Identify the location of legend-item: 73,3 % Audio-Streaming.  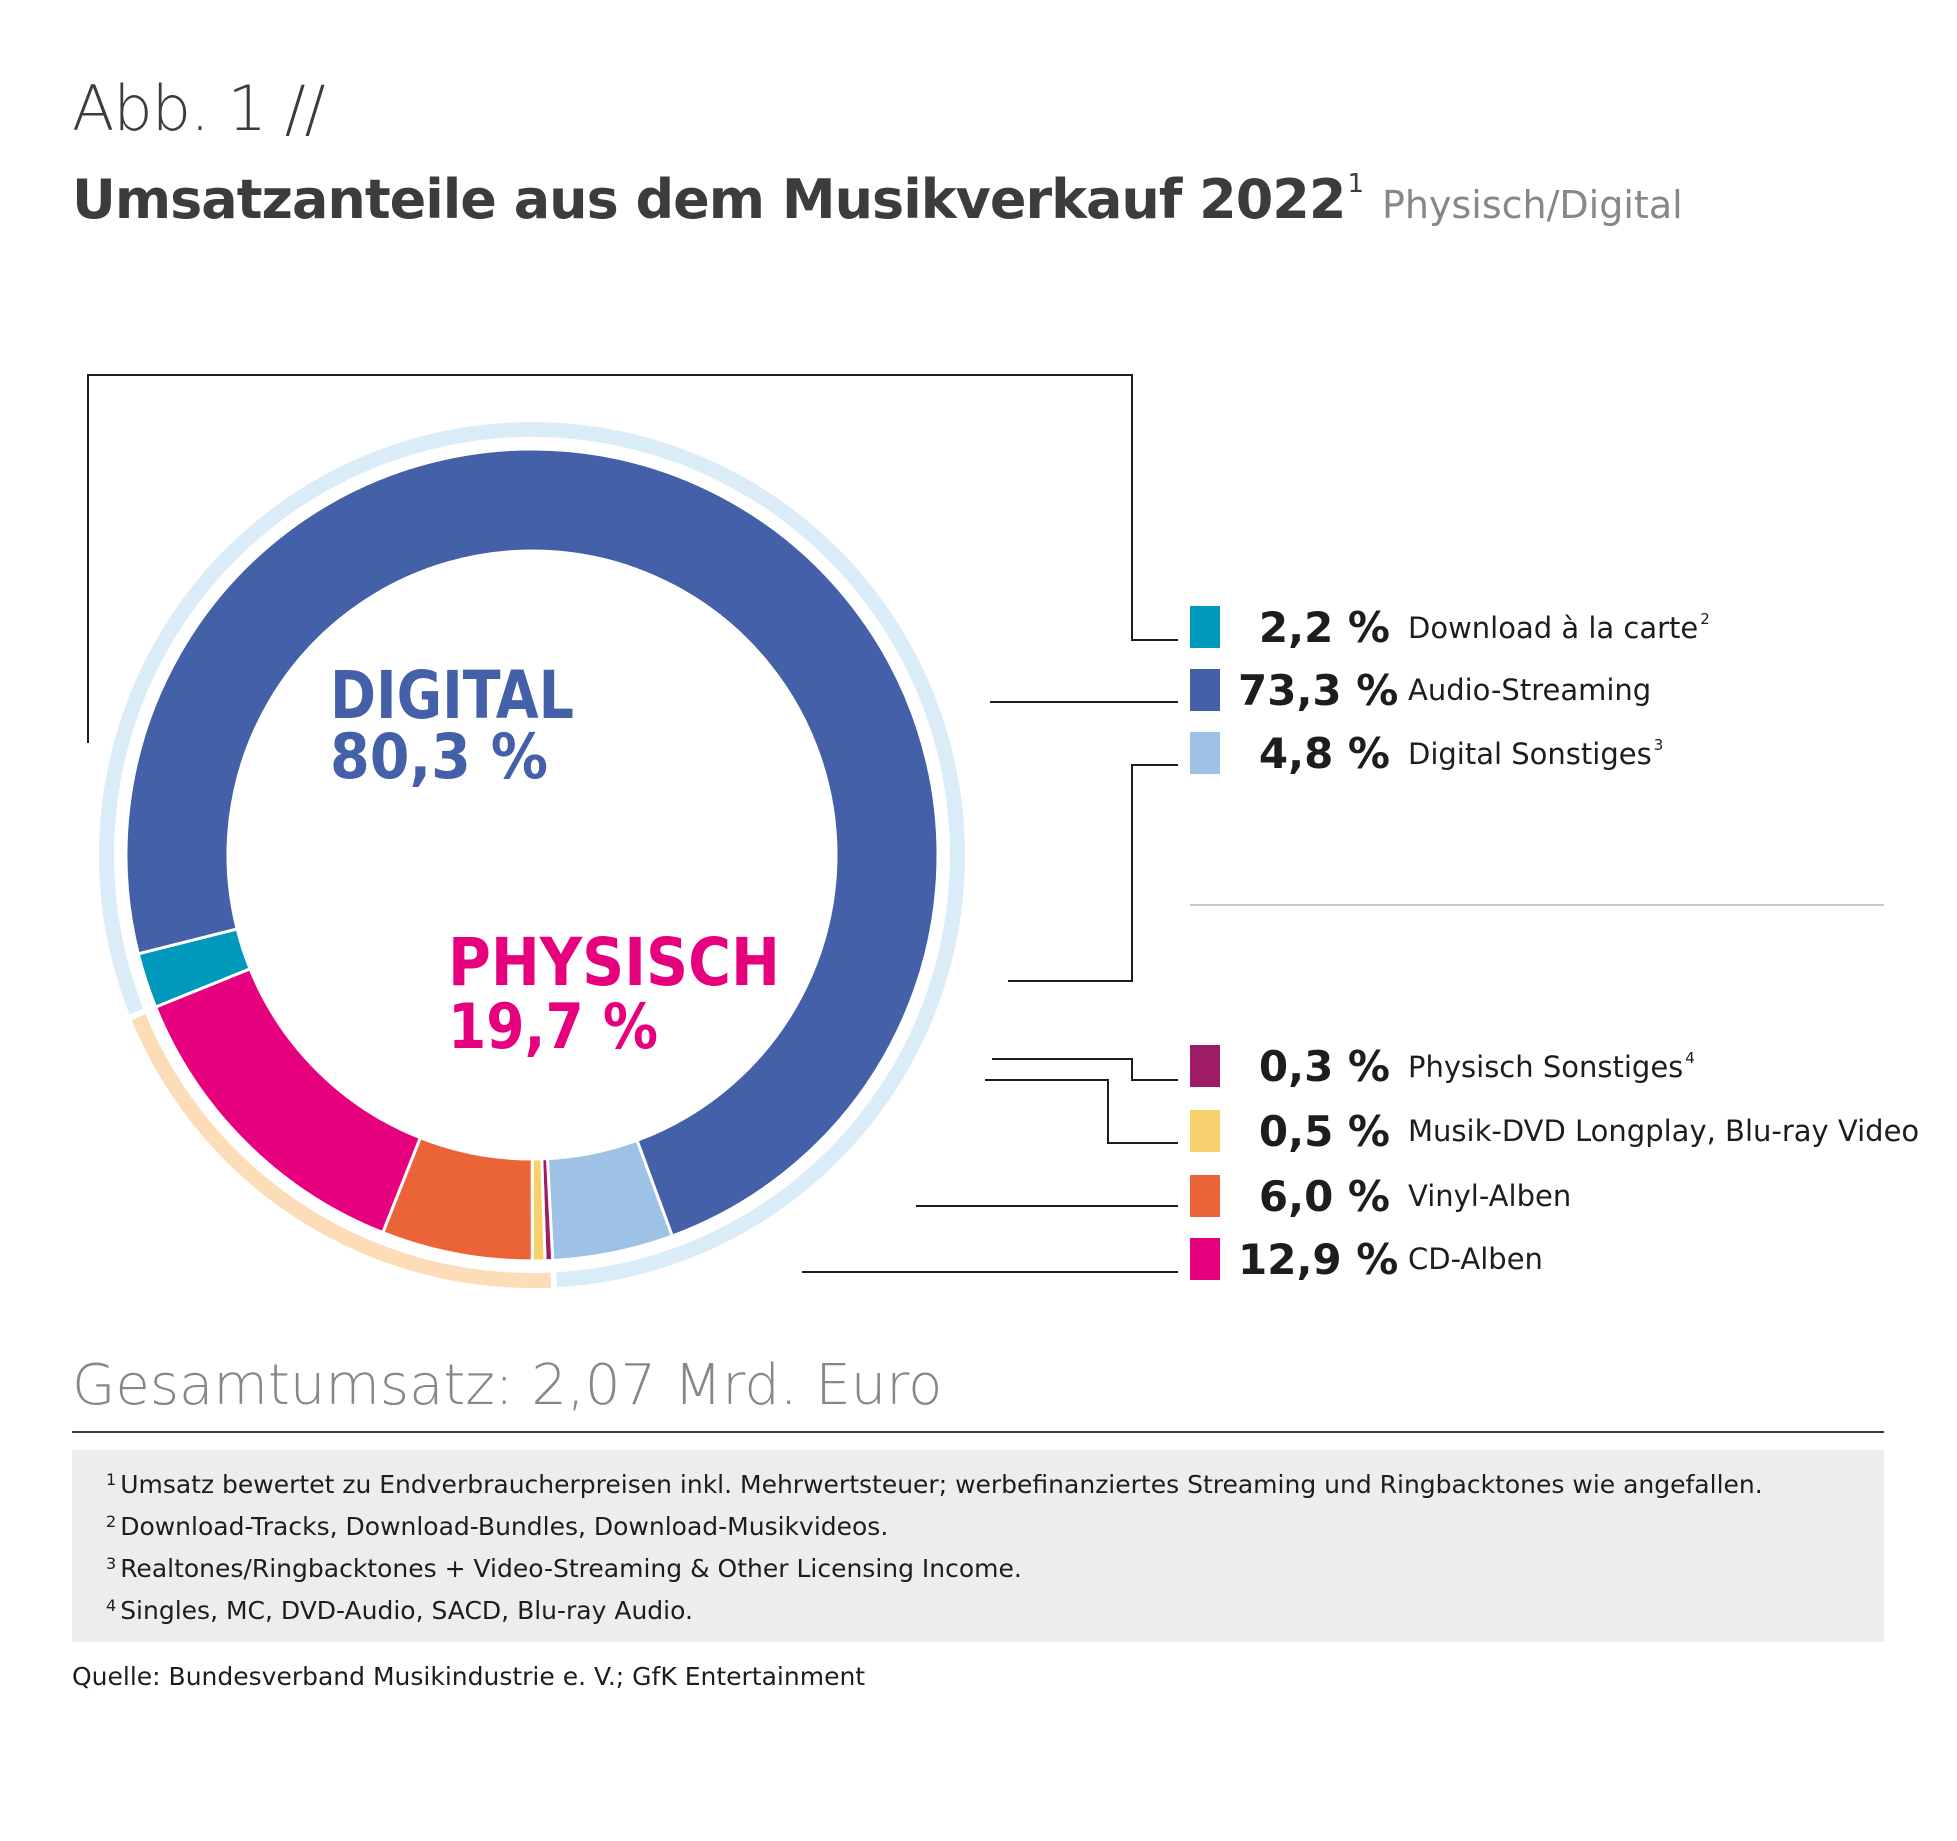
(1420, 690).